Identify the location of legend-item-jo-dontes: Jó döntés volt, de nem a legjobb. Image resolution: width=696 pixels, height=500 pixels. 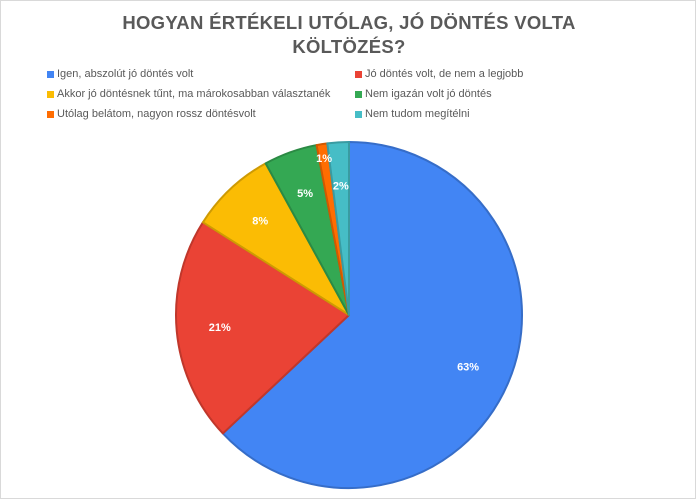
(439, 74).